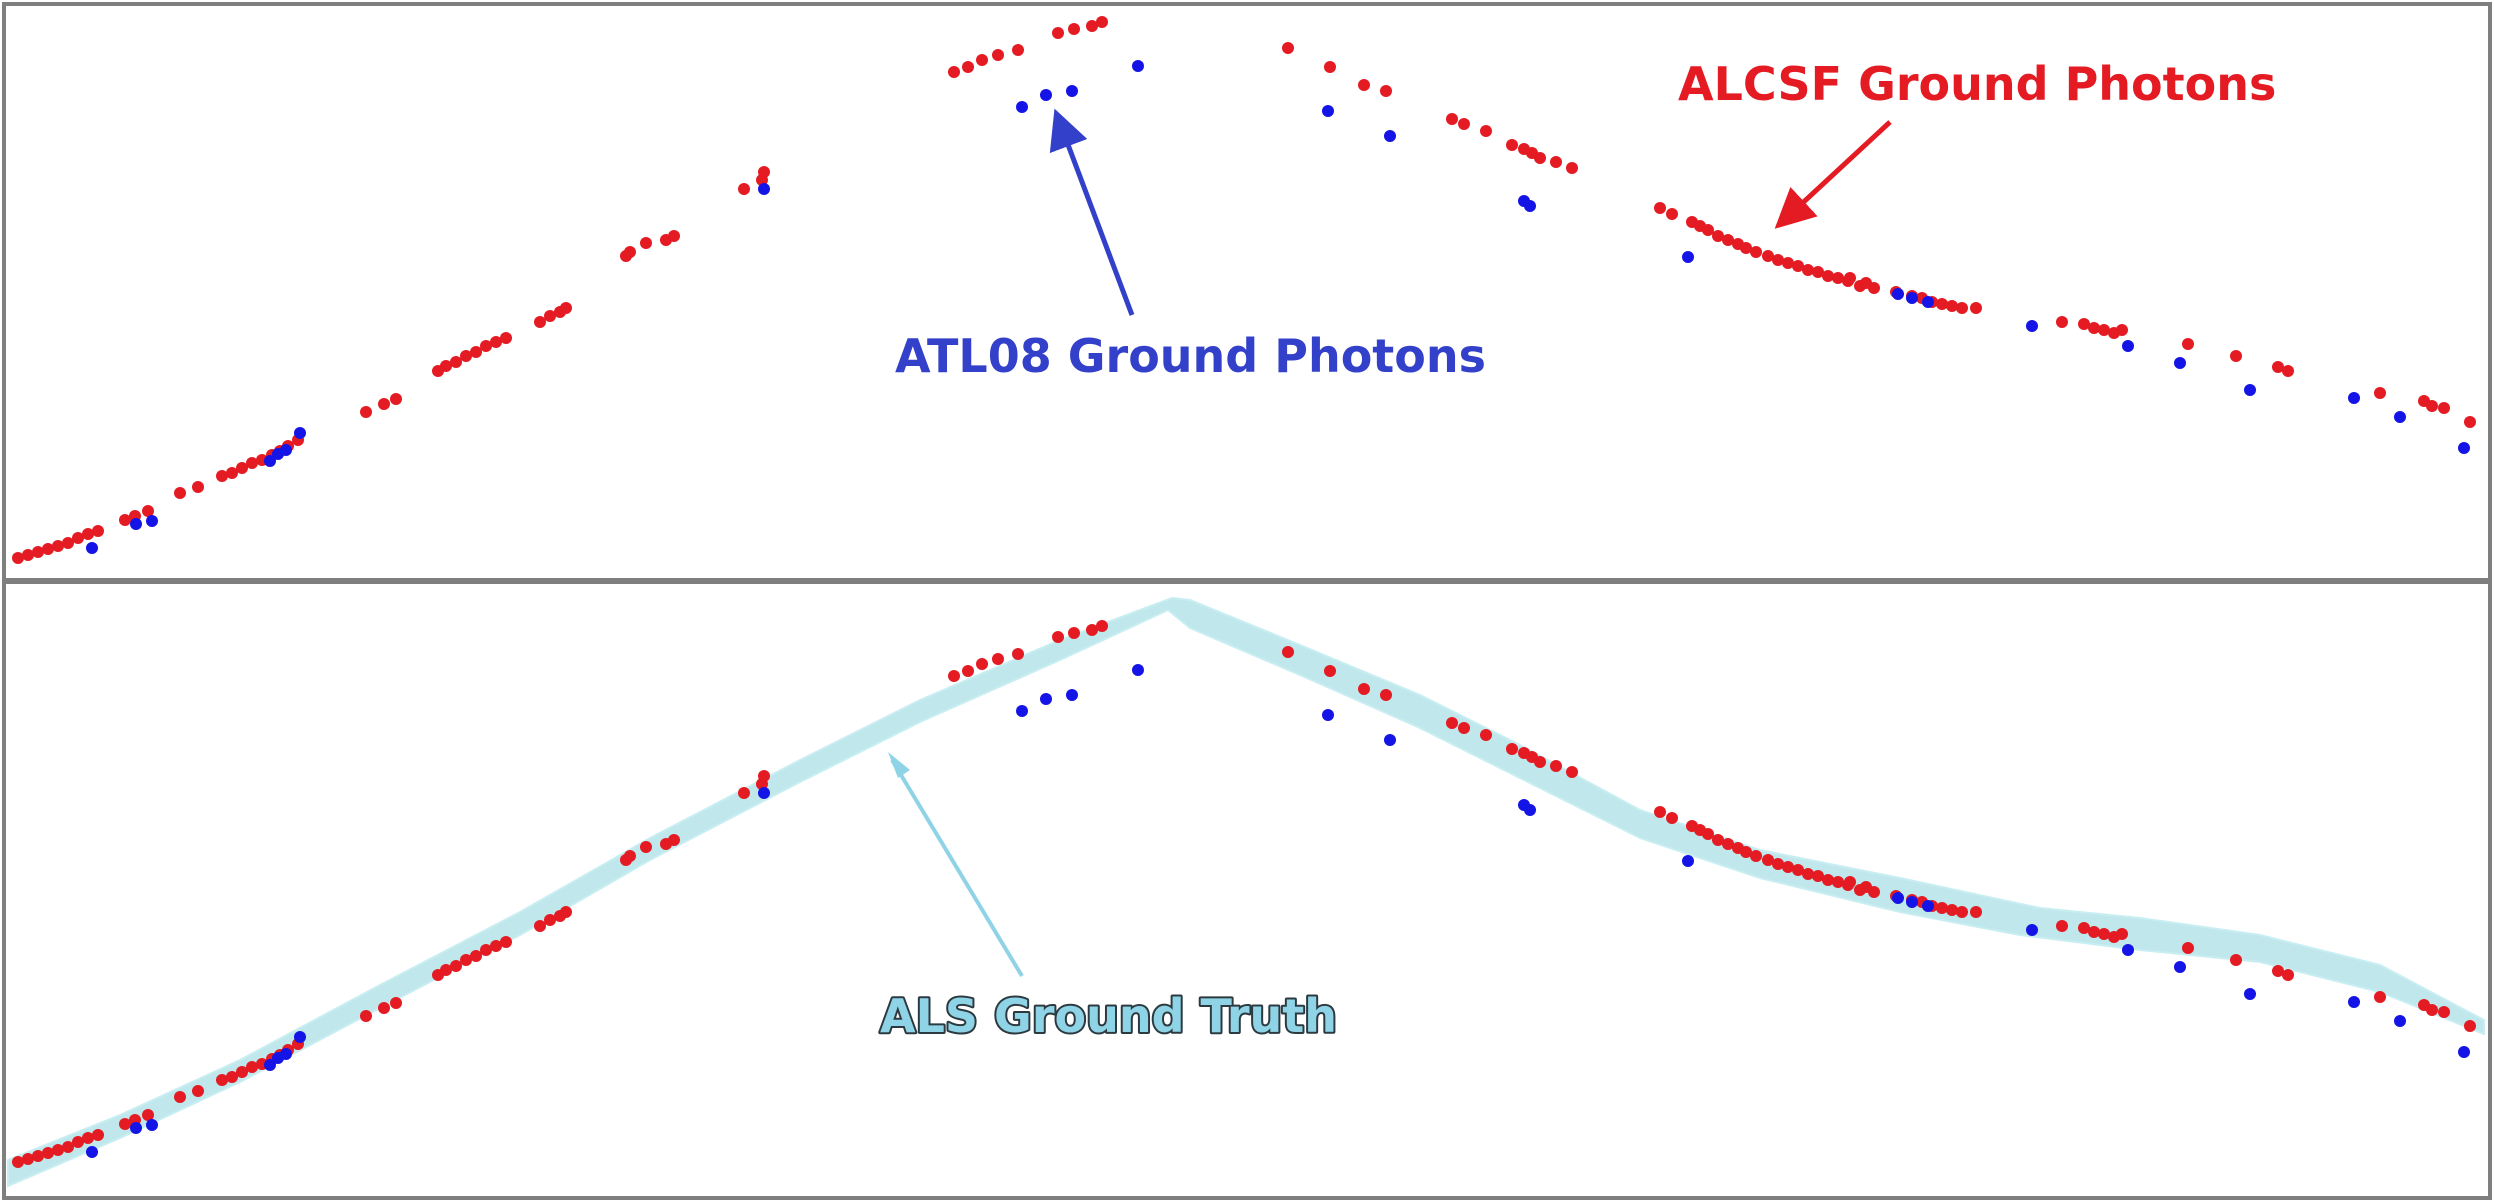 The image size is (2494, 1202). What do you see at coordinates (1833, 174) in the screenshot?
I see `alcsf-arrow` at bounding box center [1833, 174].